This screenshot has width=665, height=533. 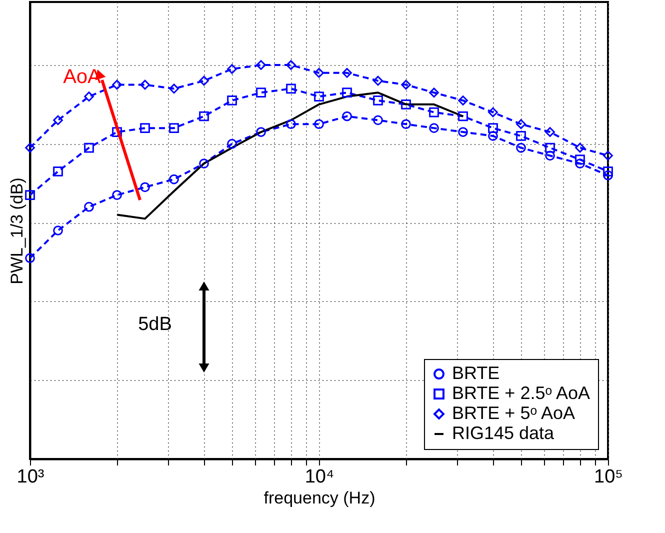 What do you see at coordinates (17, 231) in the screenshot?
I see `y-axis-title: PWL_1/3 (dB)` at bounding box center [17, 231].